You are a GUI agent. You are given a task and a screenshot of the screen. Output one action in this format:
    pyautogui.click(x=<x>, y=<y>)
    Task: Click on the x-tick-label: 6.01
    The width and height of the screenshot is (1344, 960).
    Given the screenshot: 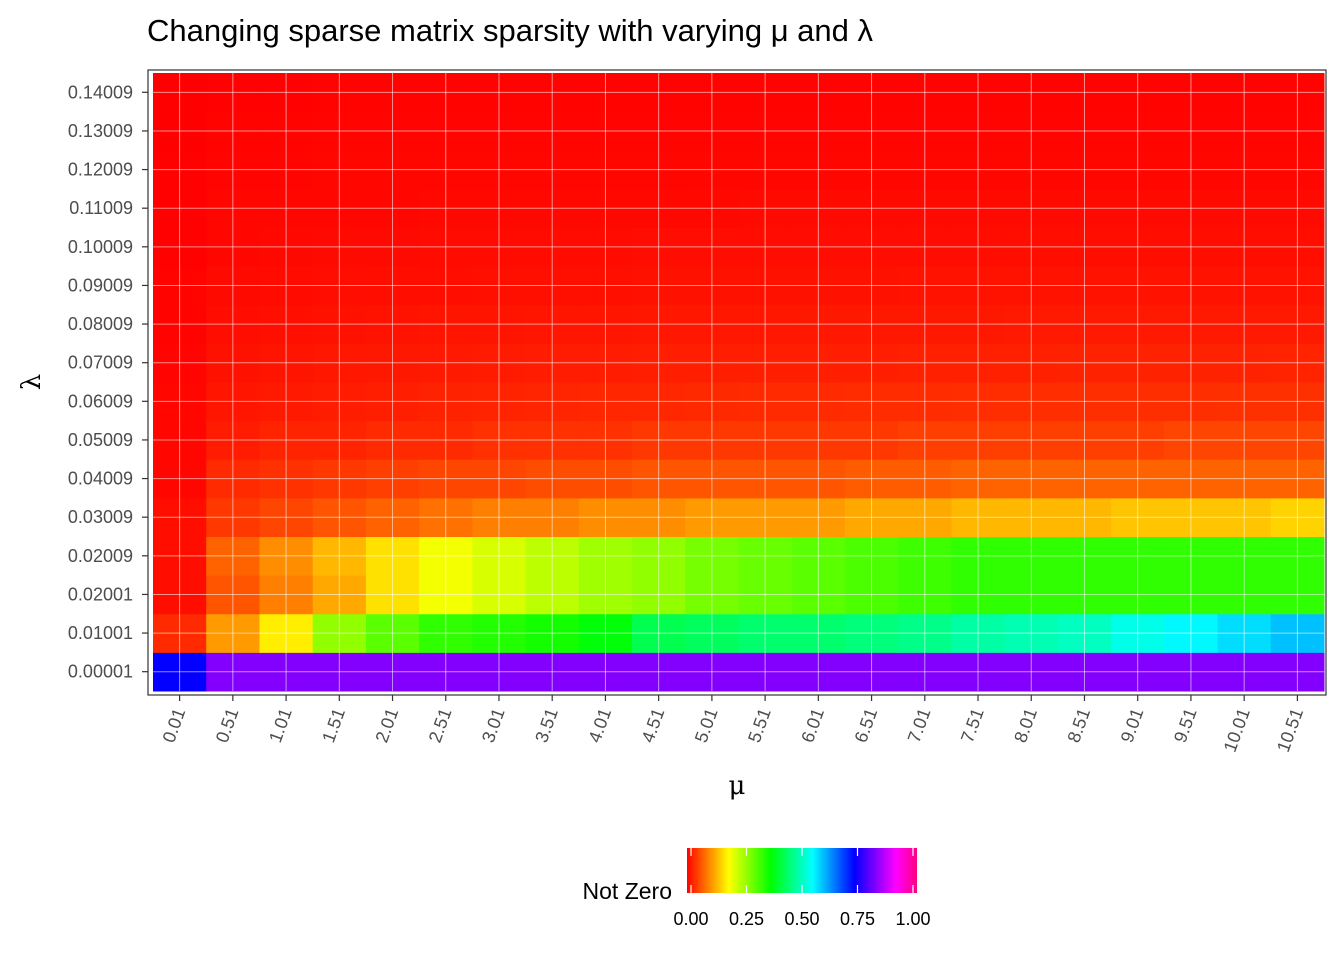 What is the action you would take?
    pyautogui.click(x=812, y=726)
    